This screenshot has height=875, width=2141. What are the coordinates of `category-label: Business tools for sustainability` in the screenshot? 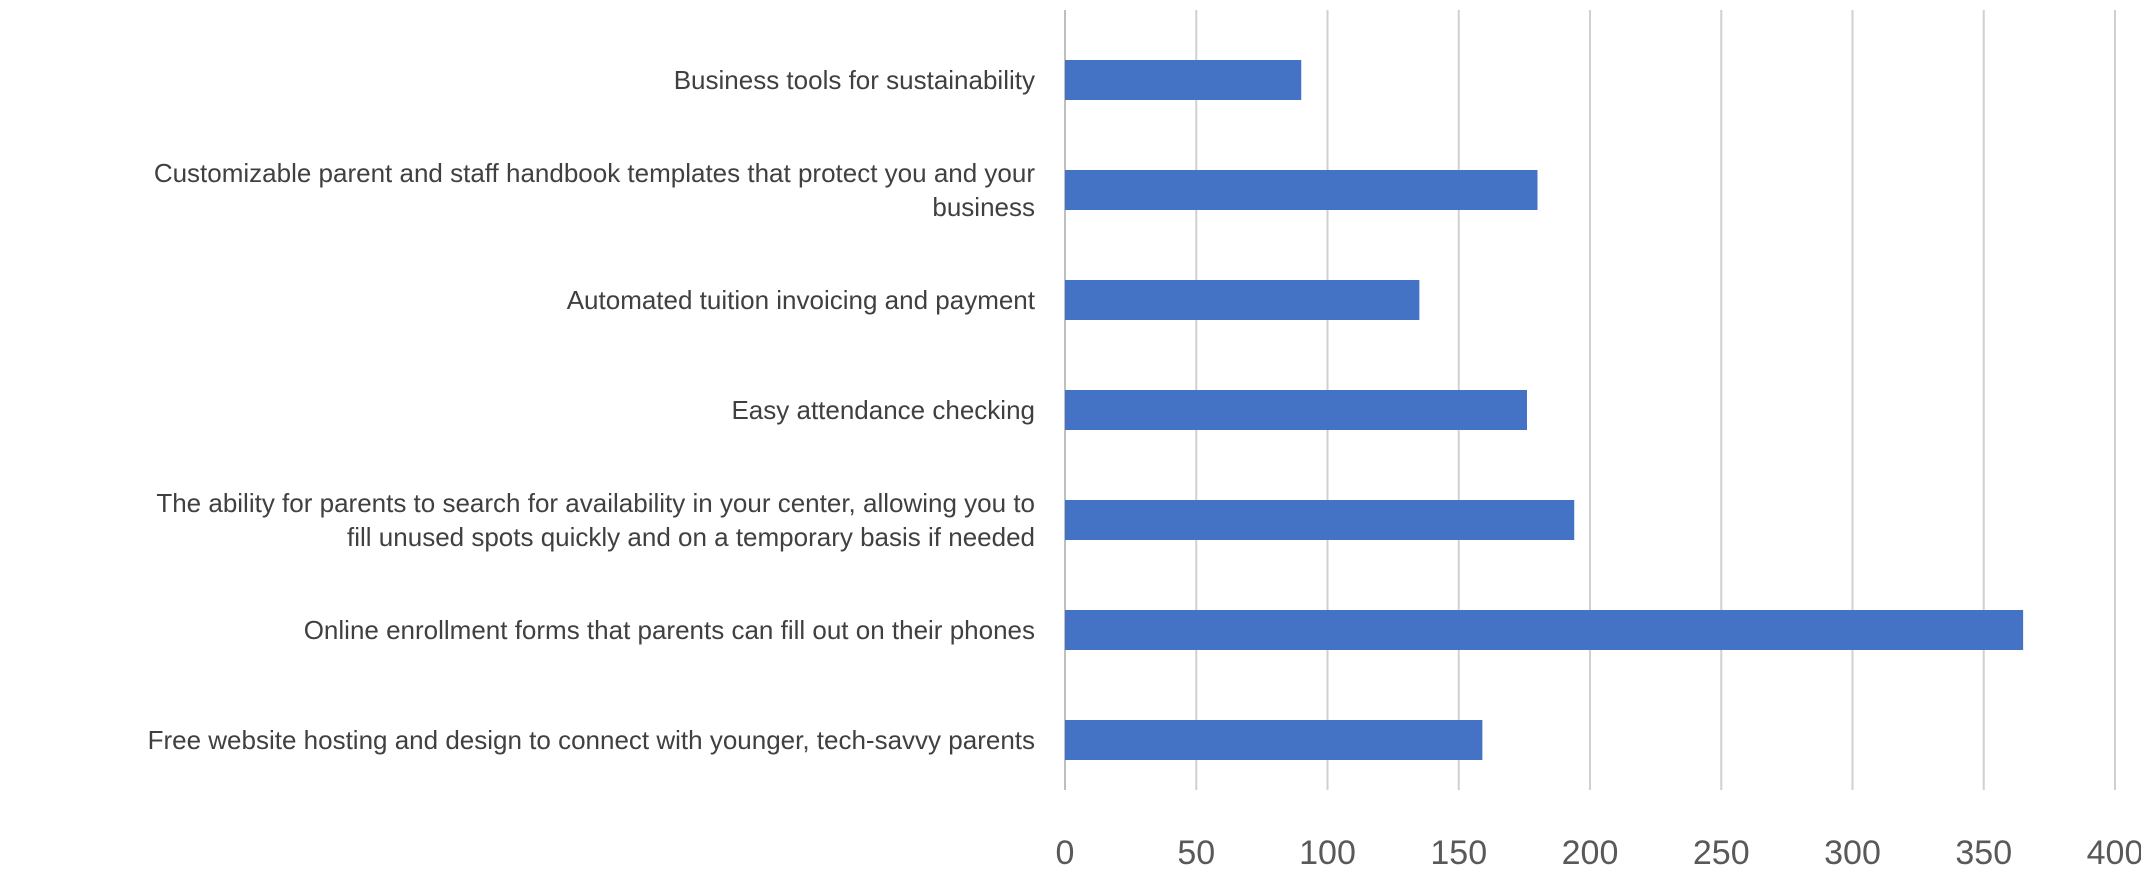 It's located at (854, 80).